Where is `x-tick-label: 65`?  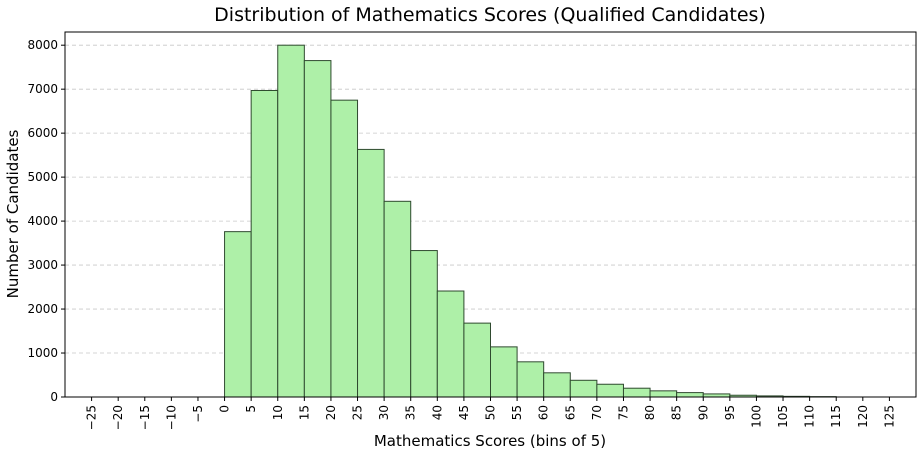 x-tick-label: 65 is located at coordinates (570, 412).